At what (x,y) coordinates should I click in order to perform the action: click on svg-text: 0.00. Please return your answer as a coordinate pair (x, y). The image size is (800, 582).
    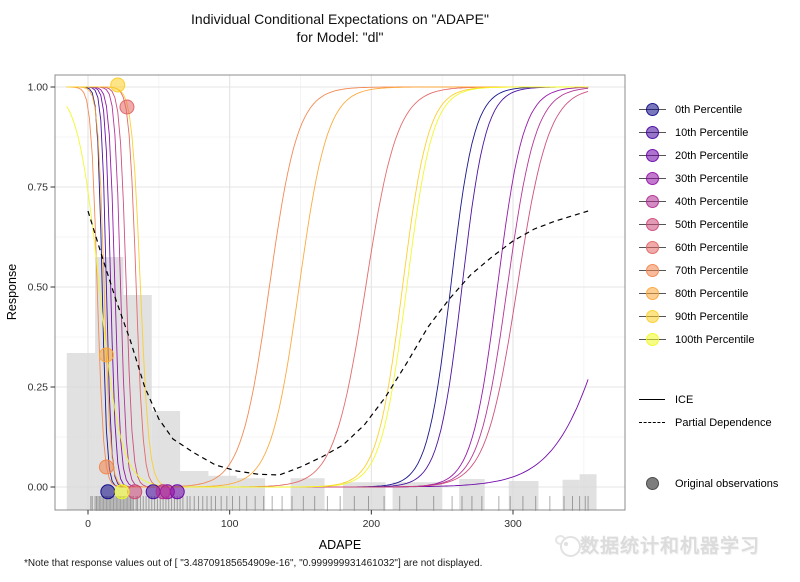
    Looking at the image, I should click on (38, 488).